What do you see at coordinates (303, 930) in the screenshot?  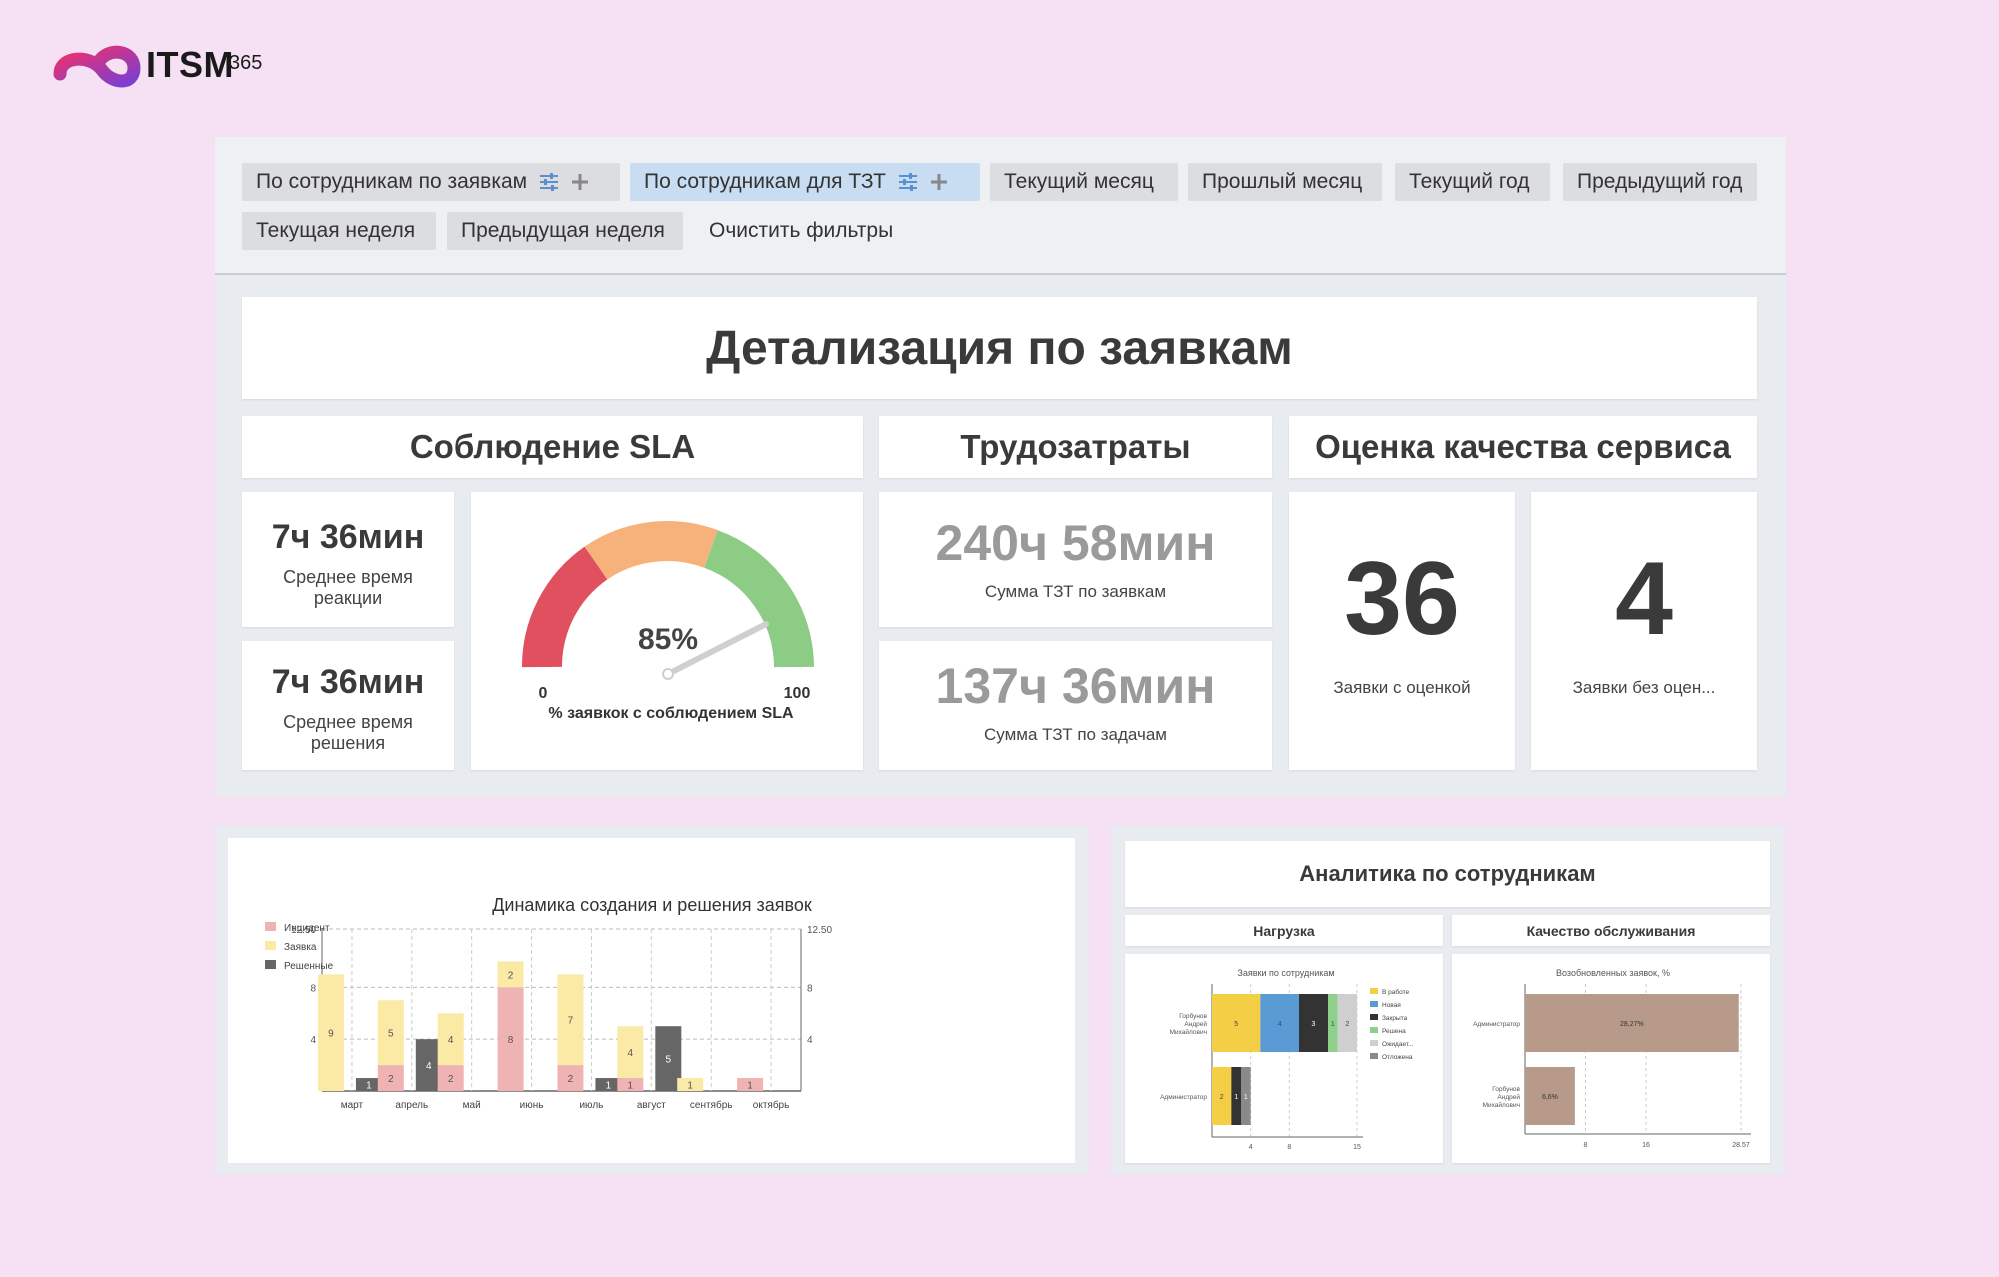 I see `y-tick-left: 12.50` at bounding box center [303, 930].